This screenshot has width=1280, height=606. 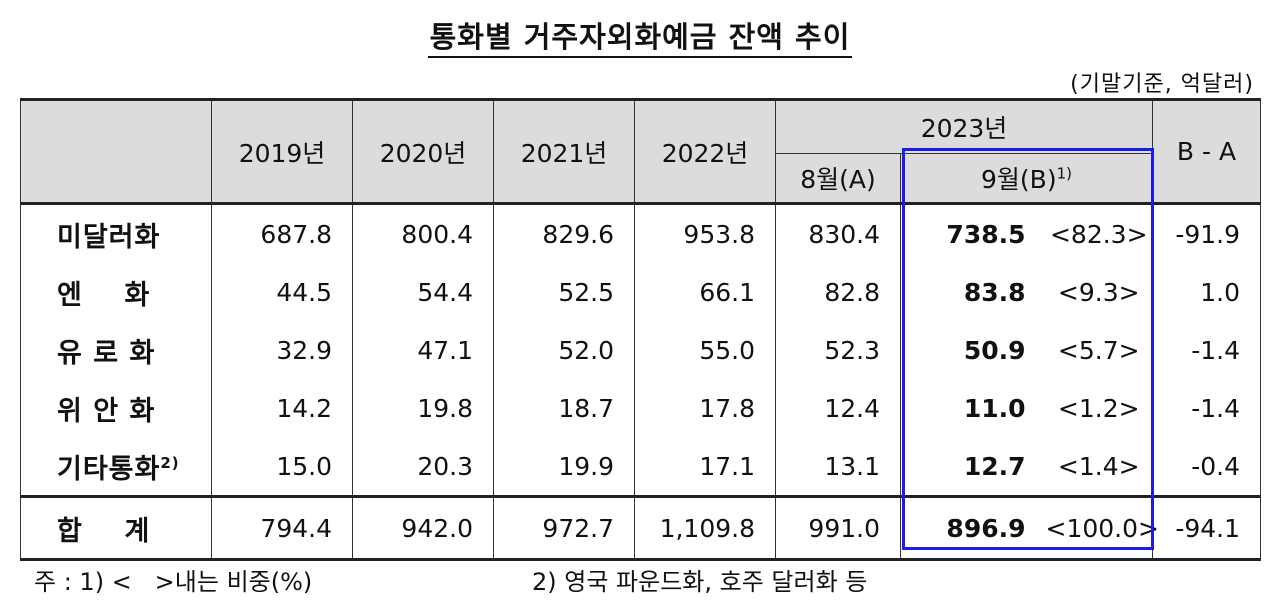 I want to click on cell-2022: 17.1, so click(x=705, y=467).